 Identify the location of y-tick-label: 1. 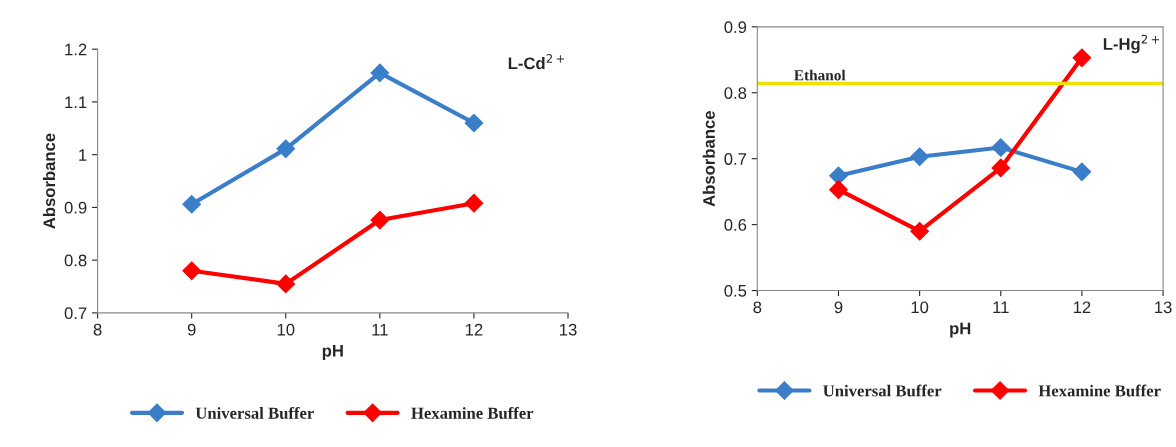
(83, 155).